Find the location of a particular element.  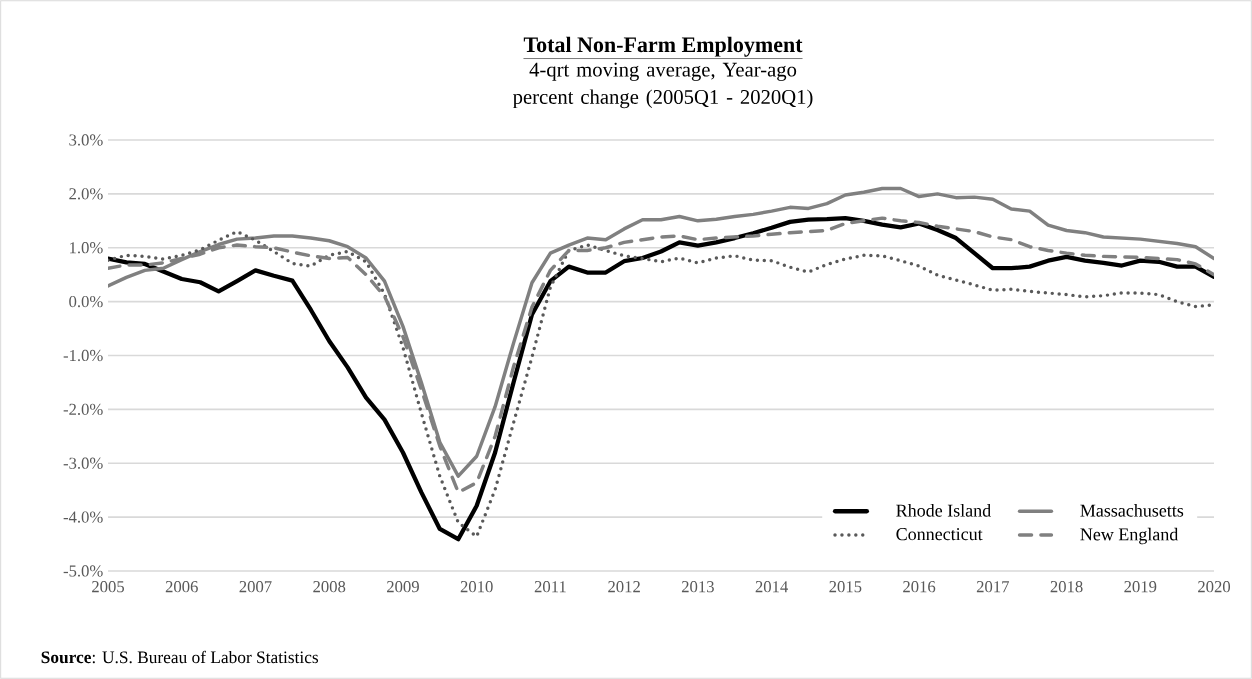

x-tick-label: 2010 is located at coordinates (476, 587).